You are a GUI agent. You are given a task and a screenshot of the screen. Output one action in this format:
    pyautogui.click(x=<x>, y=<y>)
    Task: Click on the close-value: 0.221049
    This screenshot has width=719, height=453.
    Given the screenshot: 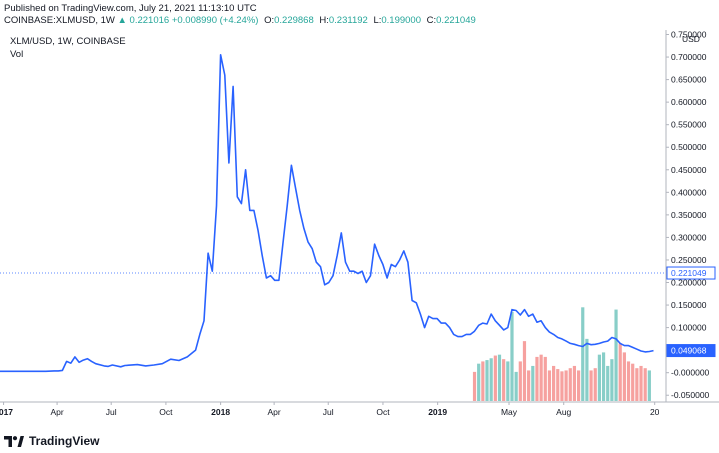 What is the action you would take?
    pyautogui.click(x=456, y=20)
    